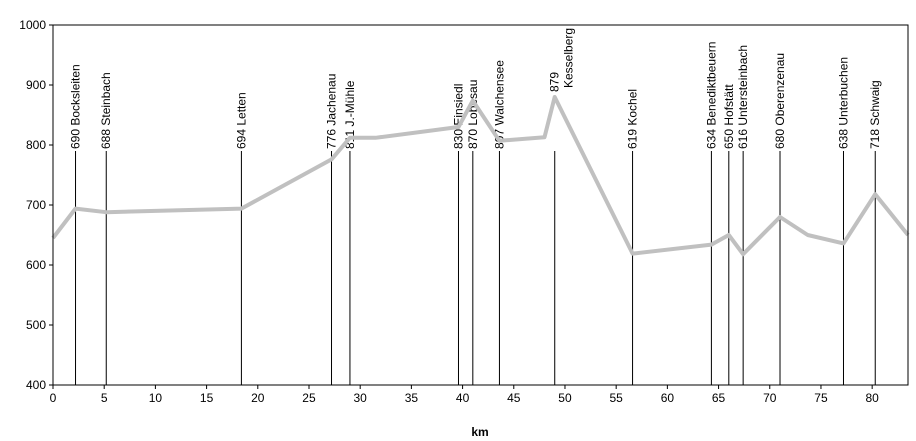  I want to click on waypoint-label: 638 Unterbuchen, so click(843, 103).